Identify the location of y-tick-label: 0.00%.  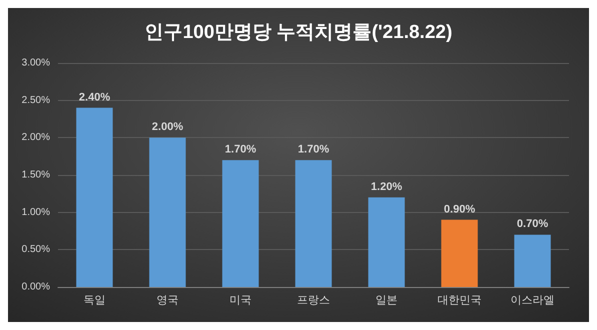
(36, 287).